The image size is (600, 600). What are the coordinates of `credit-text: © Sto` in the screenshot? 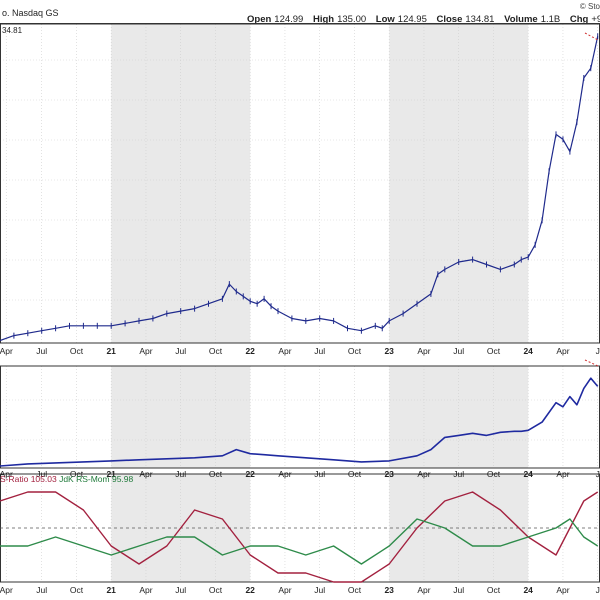 It's located at (589, 6).